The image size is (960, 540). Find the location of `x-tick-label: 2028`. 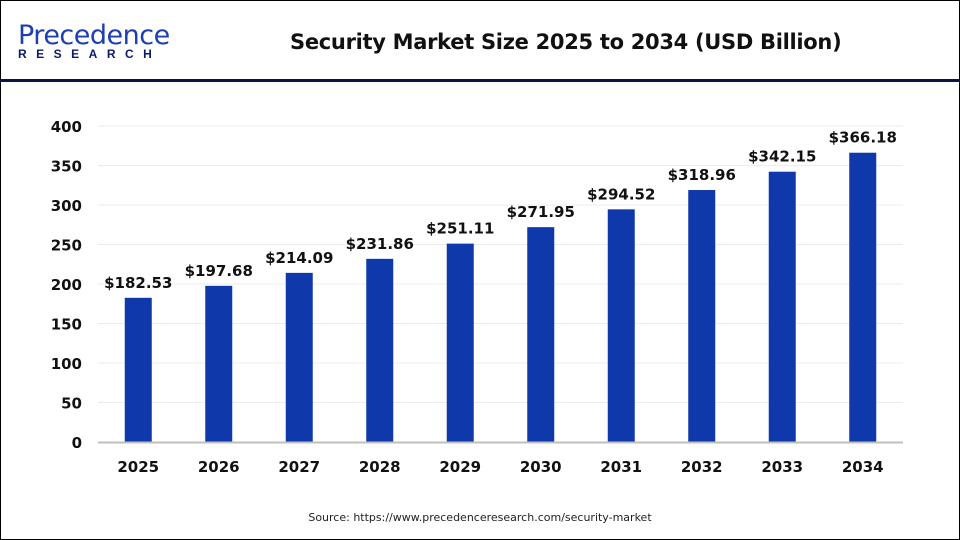

x-tick-label: 2028 is located at coordinates (380, 467).